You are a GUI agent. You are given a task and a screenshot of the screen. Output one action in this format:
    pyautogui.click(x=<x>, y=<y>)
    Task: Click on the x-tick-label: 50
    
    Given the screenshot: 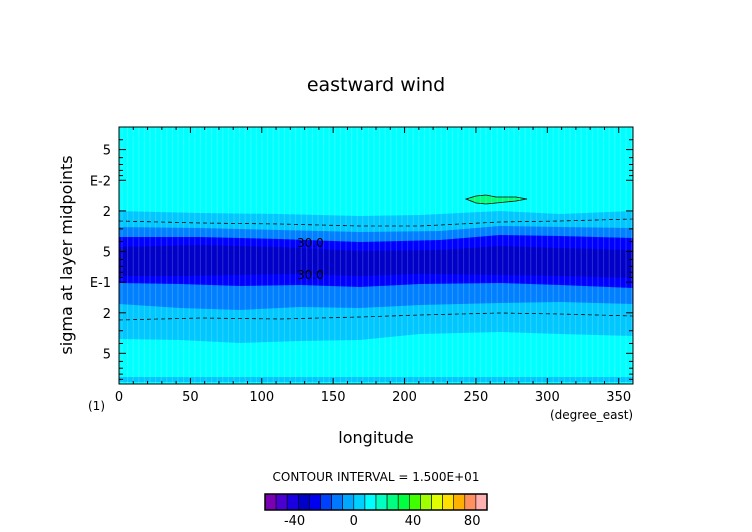 What is the action you would take?
    pyautogui.click(x=190, y=397)
    